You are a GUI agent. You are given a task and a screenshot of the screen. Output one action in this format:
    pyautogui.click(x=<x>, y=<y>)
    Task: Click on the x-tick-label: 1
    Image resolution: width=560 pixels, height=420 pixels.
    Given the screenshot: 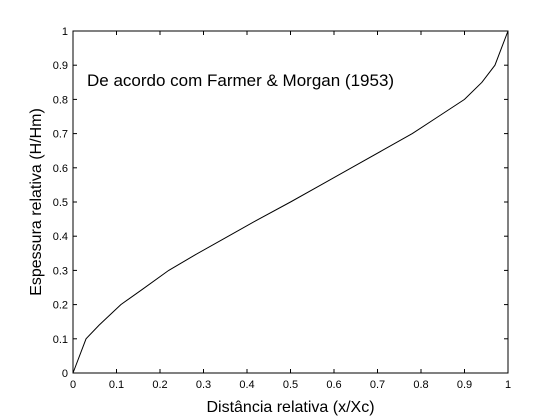 What is the action you would take?
    pyautogui.click(x=508, y=385)
    